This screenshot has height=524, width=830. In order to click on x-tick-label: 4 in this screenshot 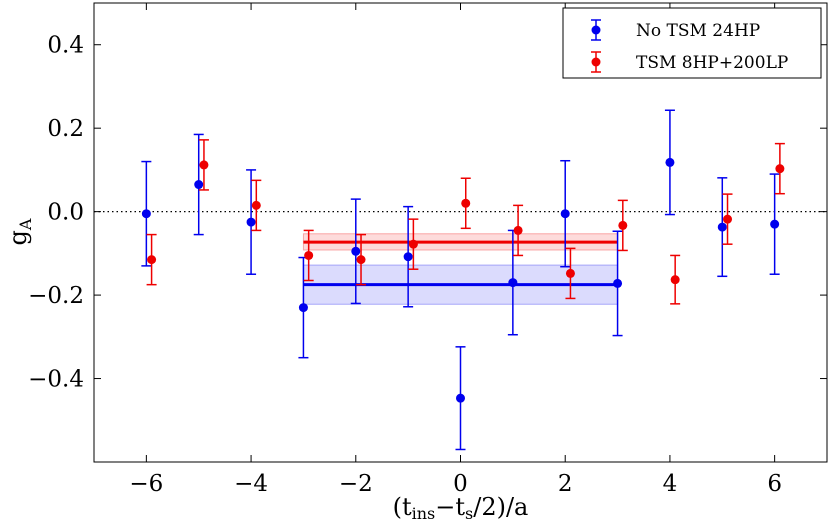, I will do `click(670, 484)`.